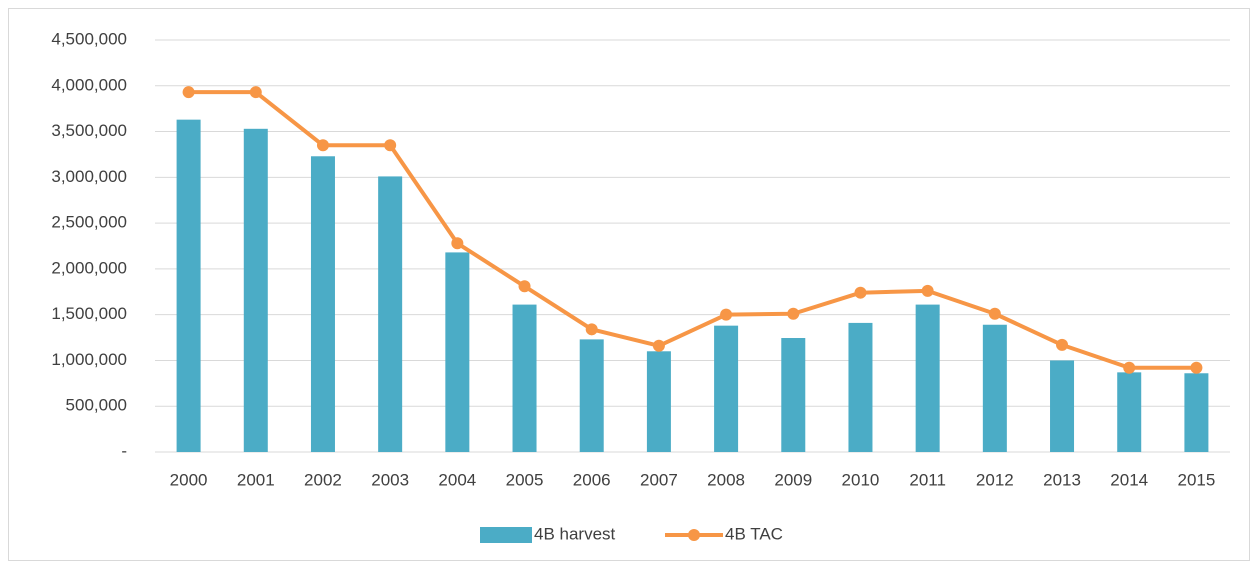 The image size is (1258, 574). I want to click on x-tick-label: 2003, so click(390, 479).